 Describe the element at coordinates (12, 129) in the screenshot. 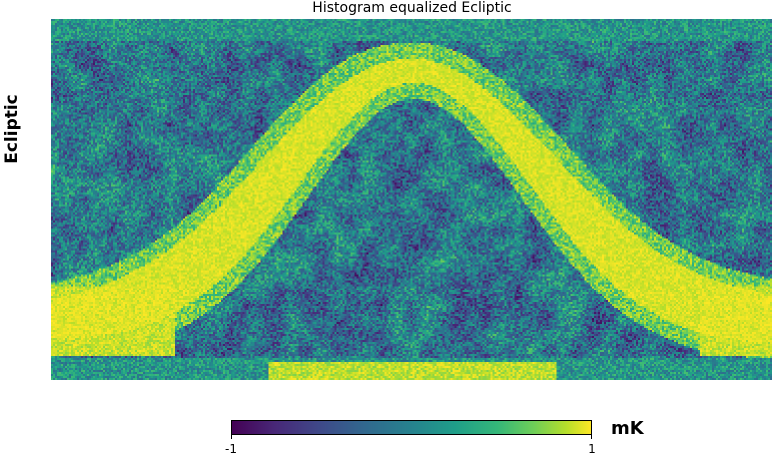

I see `coordinate-label: Ecliptic` at that location.